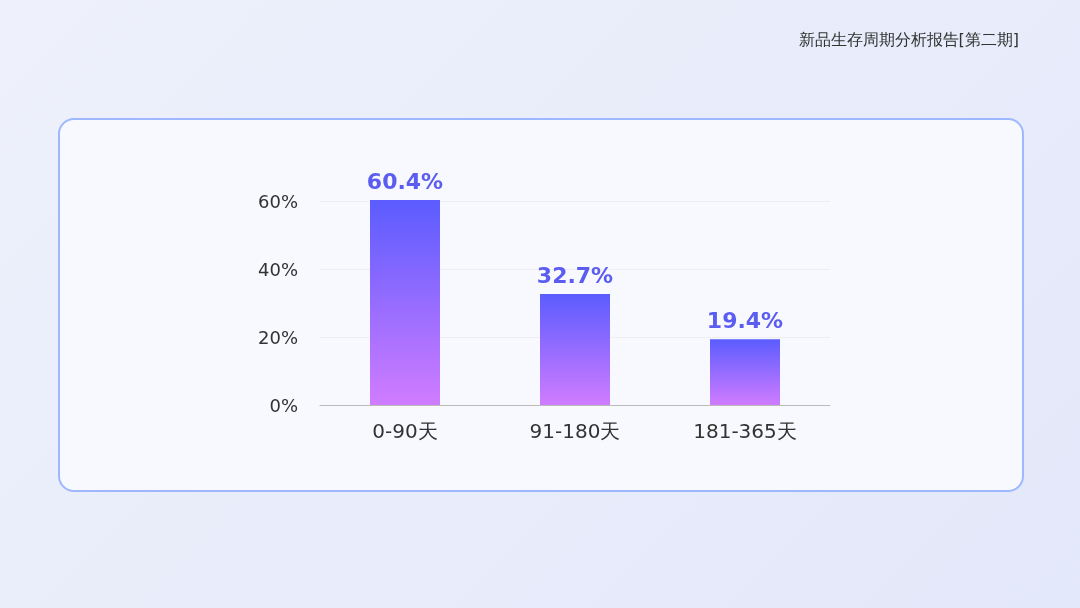 The height and width of the screenshot is (608, 1080). Describe the element at coordinates (745, 320) in the screenshot. I see `data-label: 19.4%` at that location.